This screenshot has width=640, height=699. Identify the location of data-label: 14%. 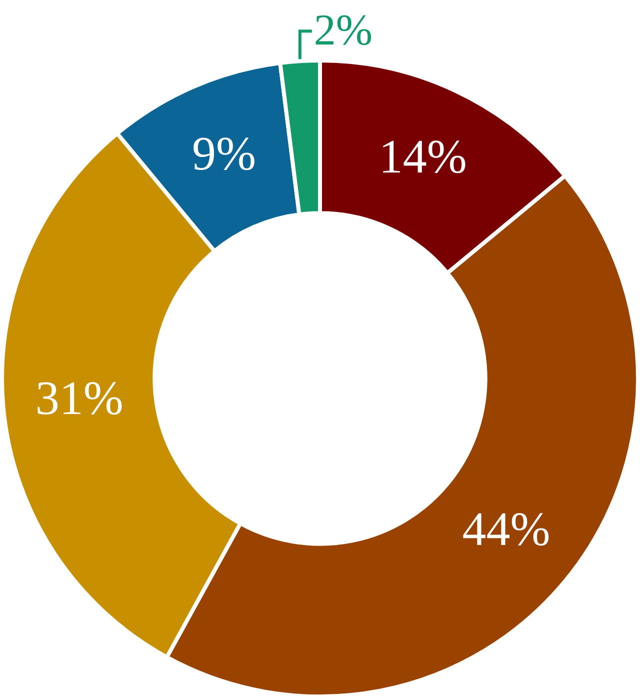
(422, 157).